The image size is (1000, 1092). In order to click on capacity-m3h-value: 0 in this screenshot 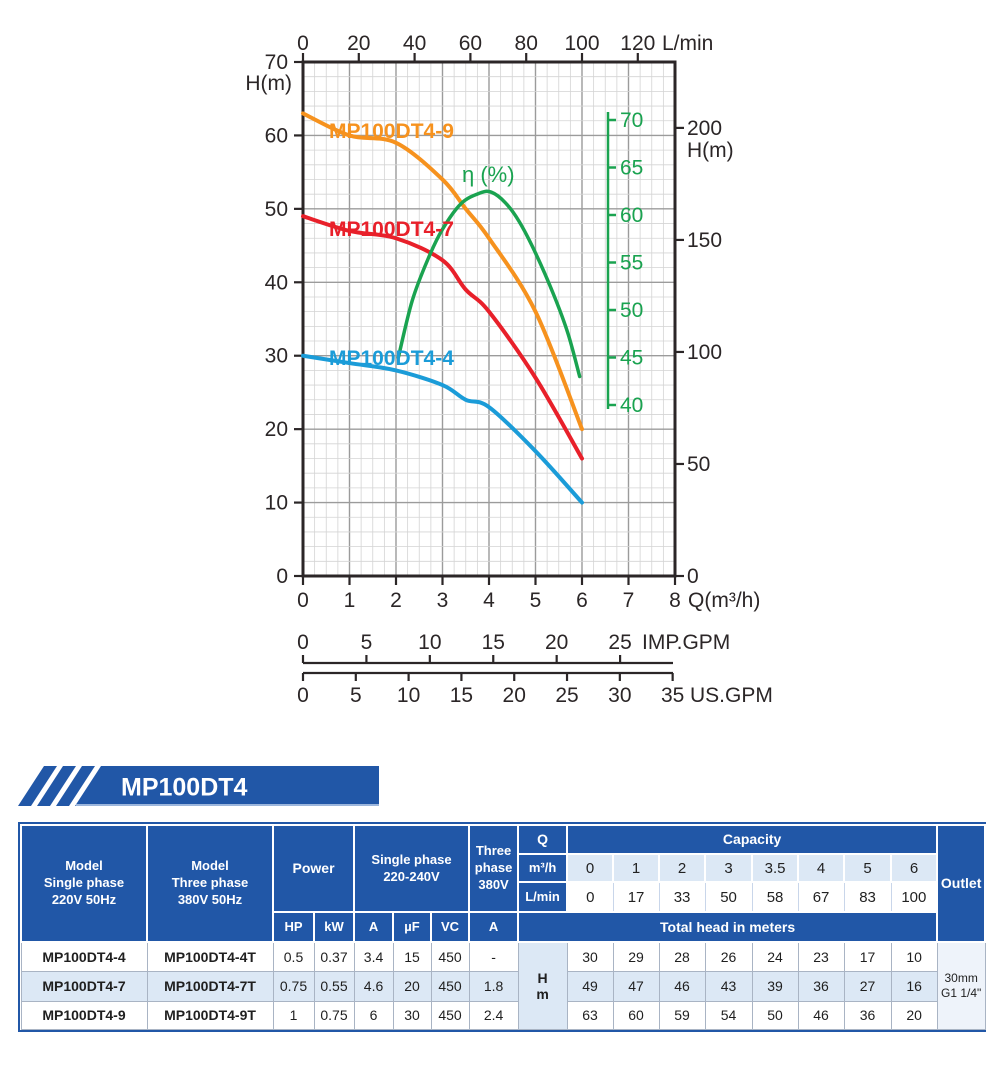, I will do `click(590, 868)`.